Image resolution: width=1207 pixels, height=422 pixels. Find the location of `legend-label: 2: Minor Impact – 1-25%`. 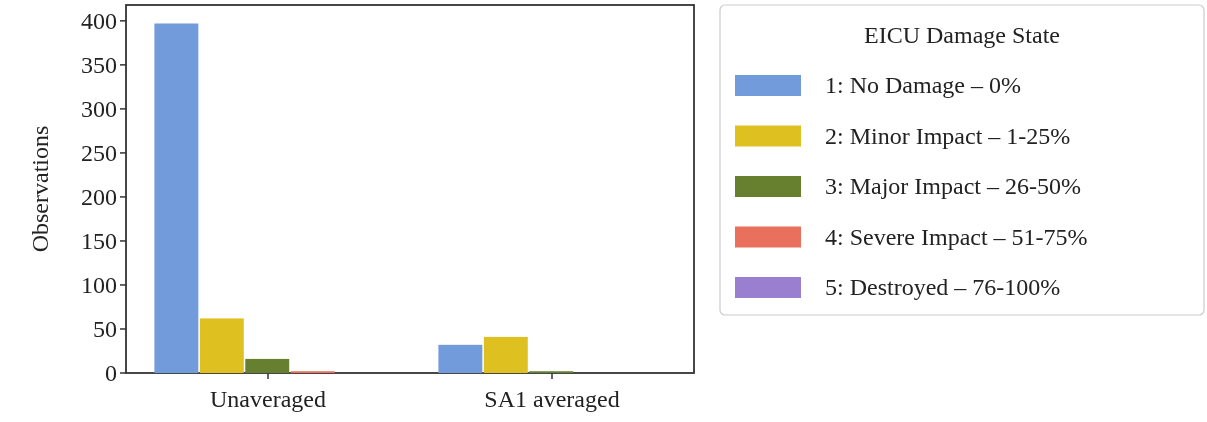

legend-label: 2: Minor Impact – 1-25% is located at coordinates (948, 135).